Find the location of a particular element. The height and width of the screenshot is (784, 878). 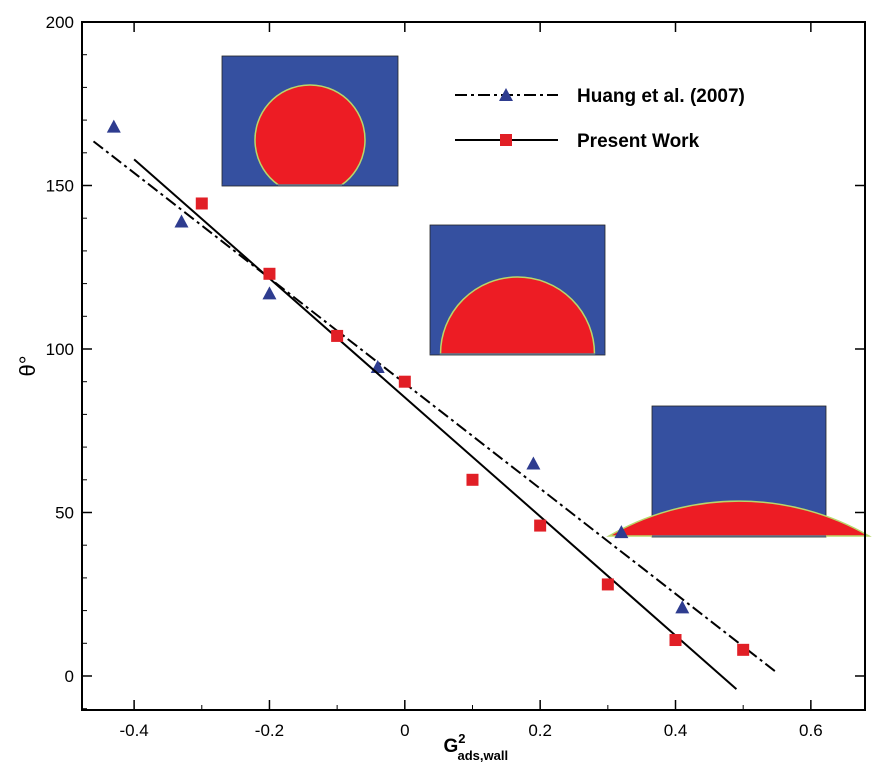

legend-entry: Present Work is located at coordinates (577, 141).